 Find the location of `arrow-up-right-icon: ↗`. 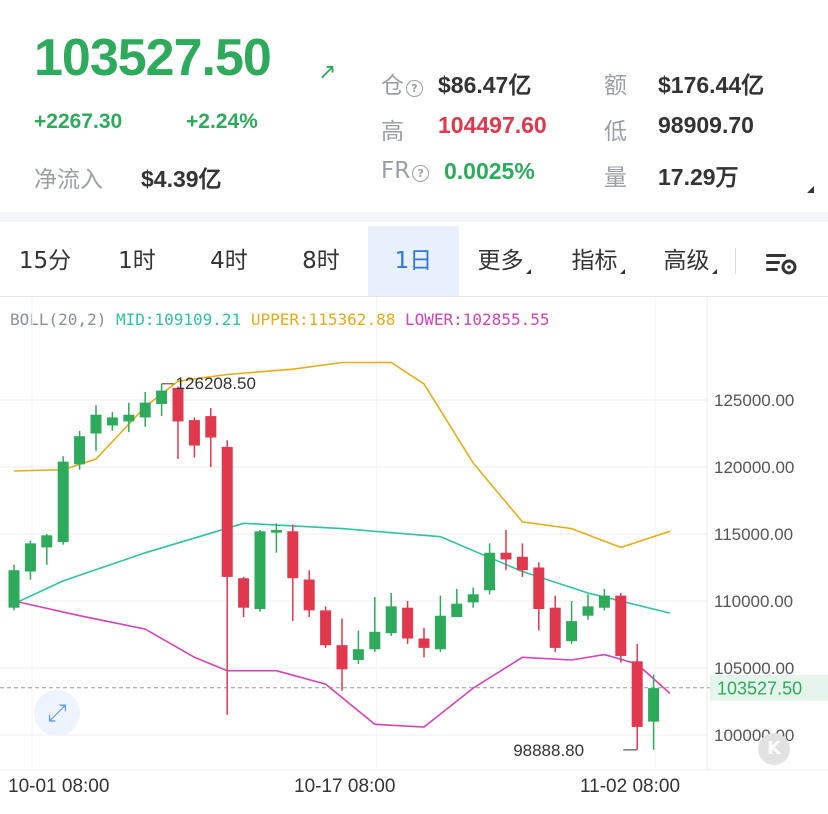

arrow-up-right-icon: ↗ is located at coordinates (327, 72).